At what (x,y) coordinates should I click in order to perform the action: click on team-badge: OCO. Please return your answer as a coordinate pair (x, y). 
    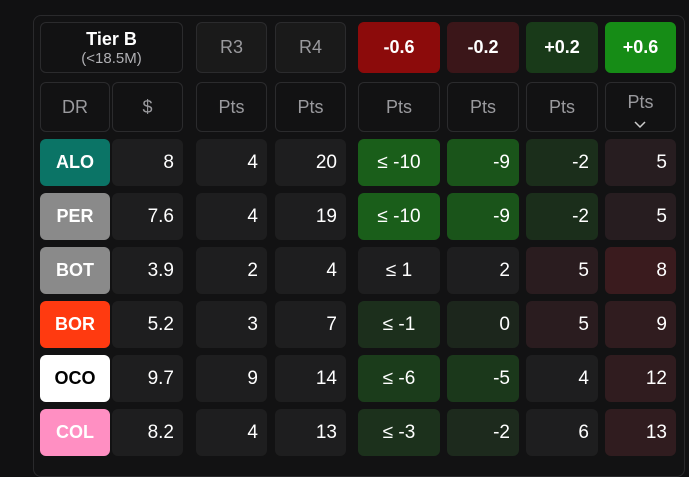
    Looking at the image, I should click on (75, 378).